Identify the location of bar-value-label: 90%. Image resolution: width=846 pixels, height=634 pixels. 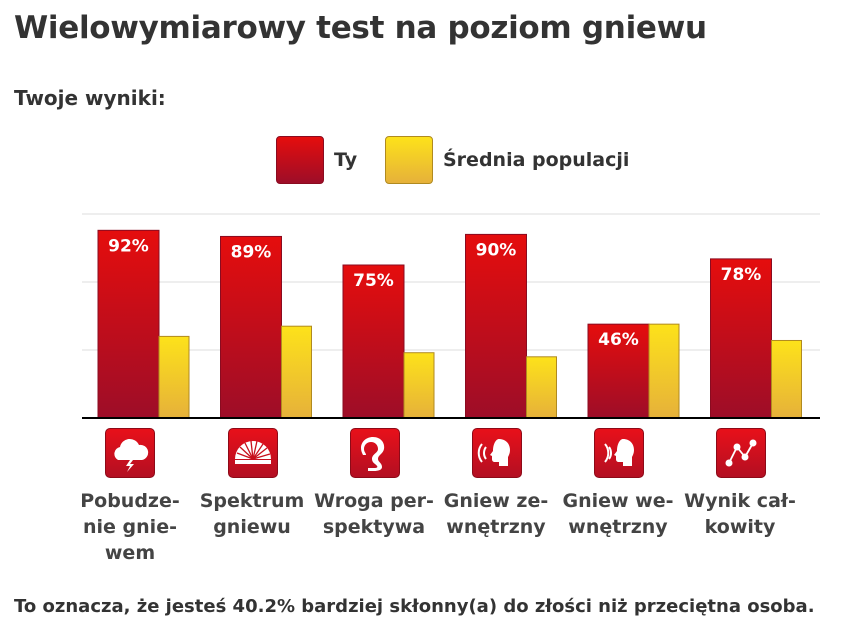
(496, 250).